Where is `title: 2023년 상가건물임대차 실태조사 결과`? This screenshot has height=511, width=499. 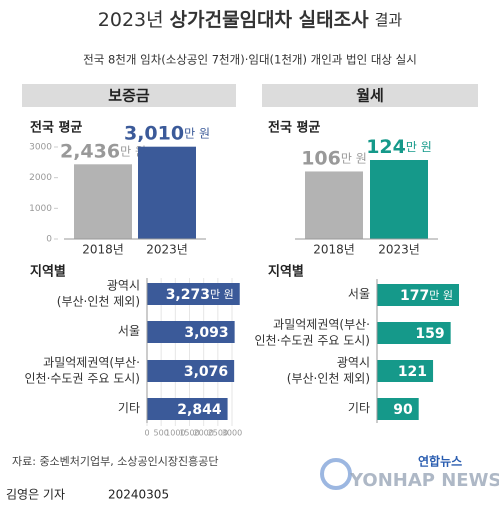
title: 2023년 상가건물임대차 실태조사 결과 is located at coordinates (250, 20).